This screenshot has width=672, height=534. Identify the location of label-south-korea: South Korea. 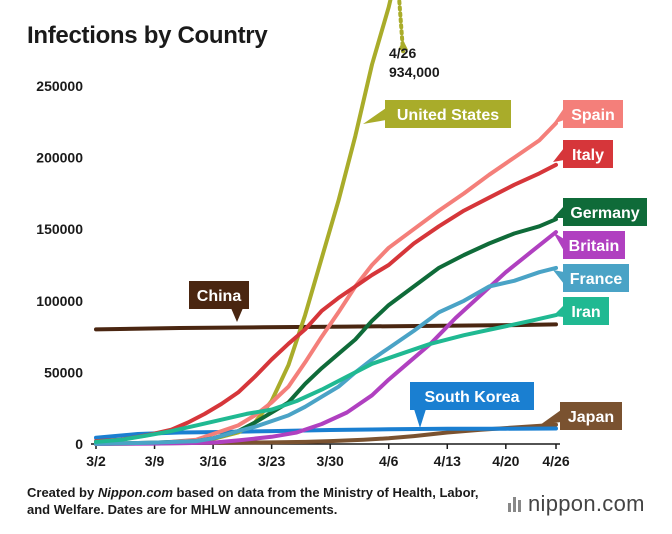
(472, 405).